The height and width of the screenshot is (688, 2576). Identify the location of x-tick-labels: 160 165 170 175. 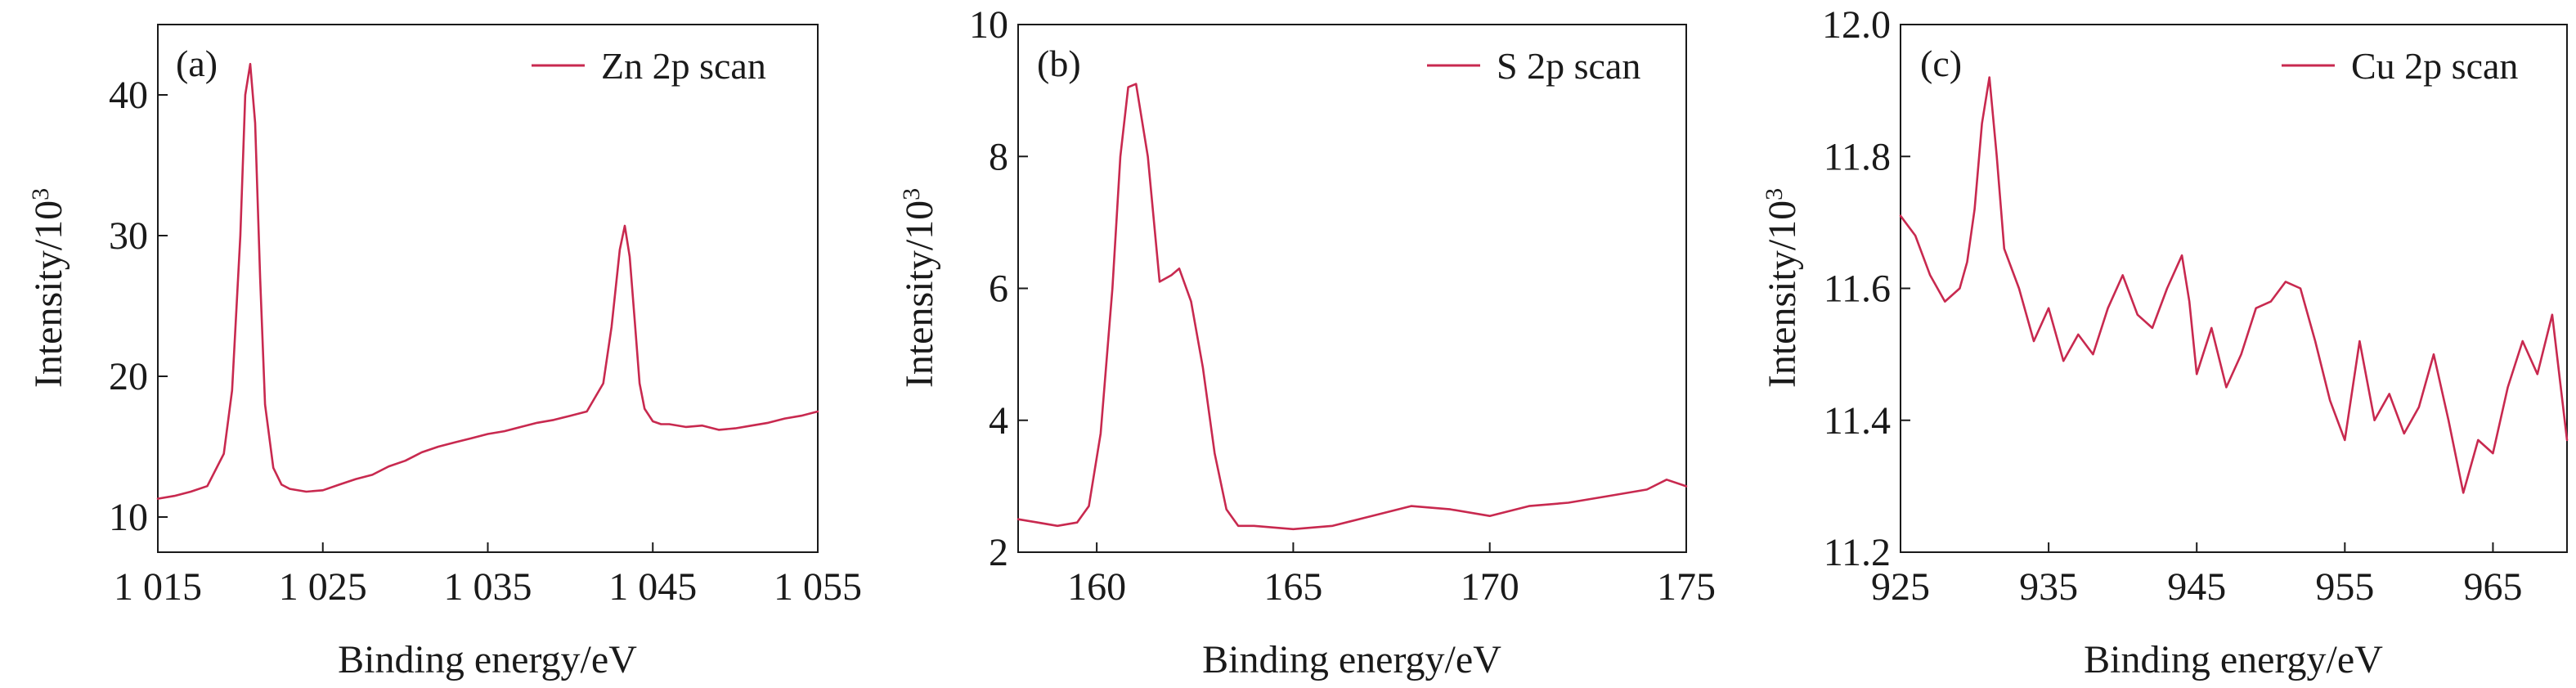
(1391, 587).